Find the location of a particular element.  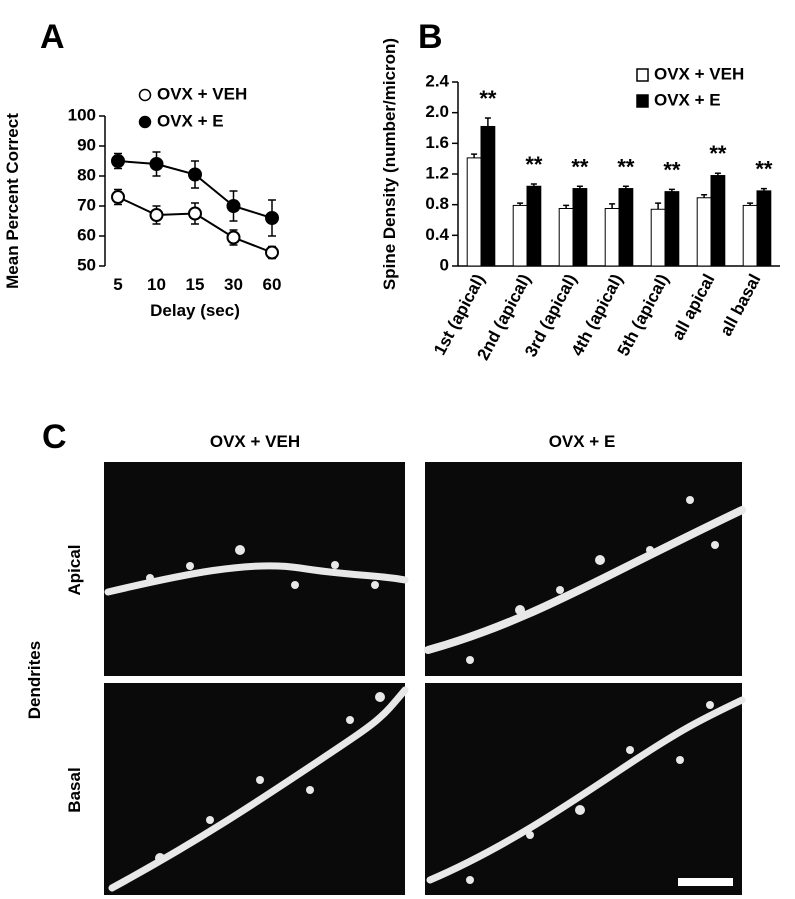

y-tick-label: 0 is located at coordinates (444, 264).